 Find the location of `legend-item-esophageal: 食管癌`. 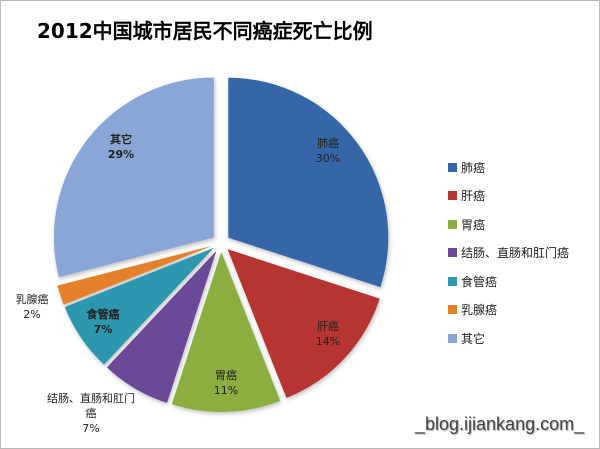

legend-item-esophageal: 食管癌 is located at coordinates (508, 281).